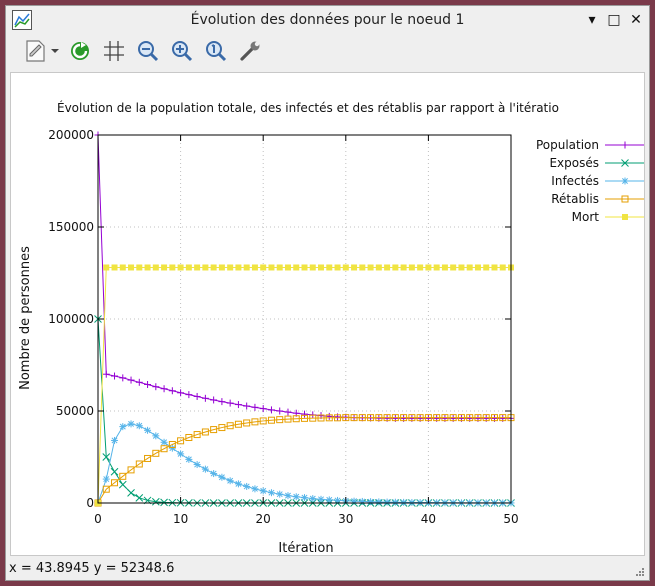 This screenshot has height=586, width=655. What do you see at coordinates (614, 20) in the screenshot?
I see `maximize-button: □` at bounding box center [614, 20].